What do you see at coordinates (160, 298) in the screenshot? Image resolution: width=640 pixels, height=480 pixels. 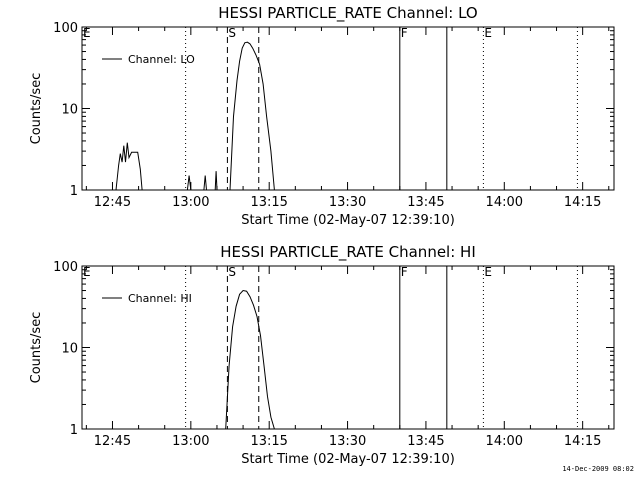 I see `legend-label: Channel: HI` at bounding box center [160, 298].